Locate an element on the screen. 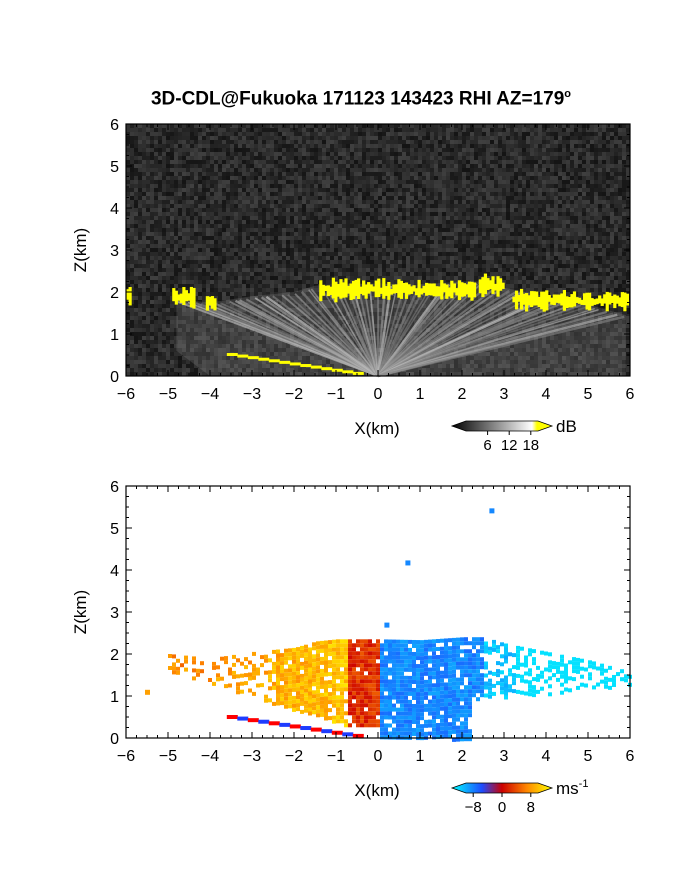 Image resolution: width=680 pixels, height=880 pixels. colorbar-tick-label: −8 is located at coordinates (473, 807).